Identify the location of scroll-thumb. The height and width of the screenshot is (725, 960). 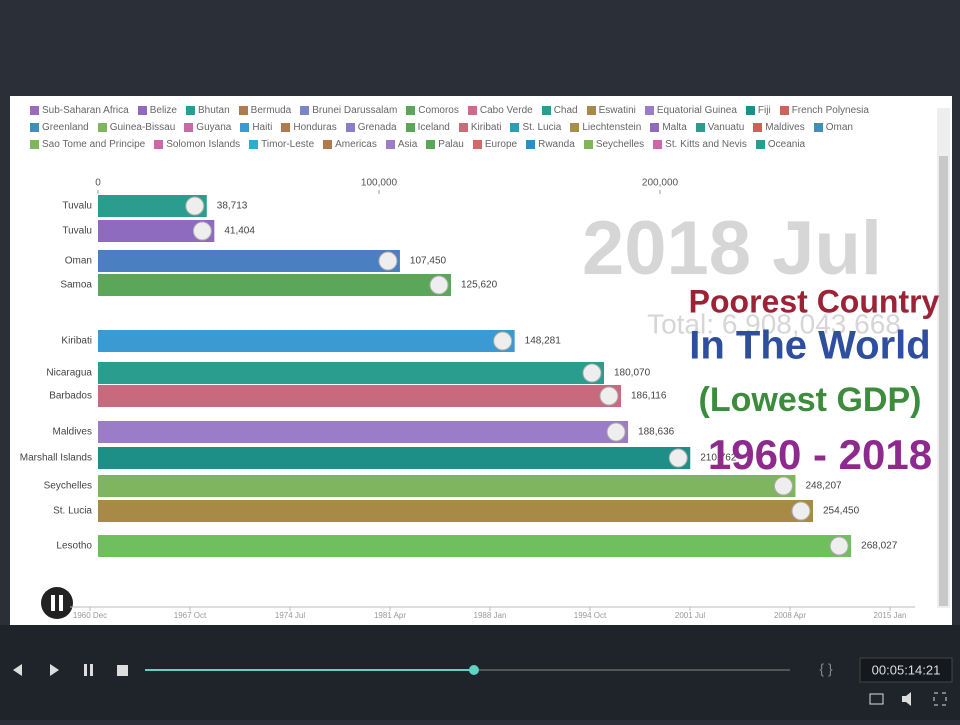
(943, 381).